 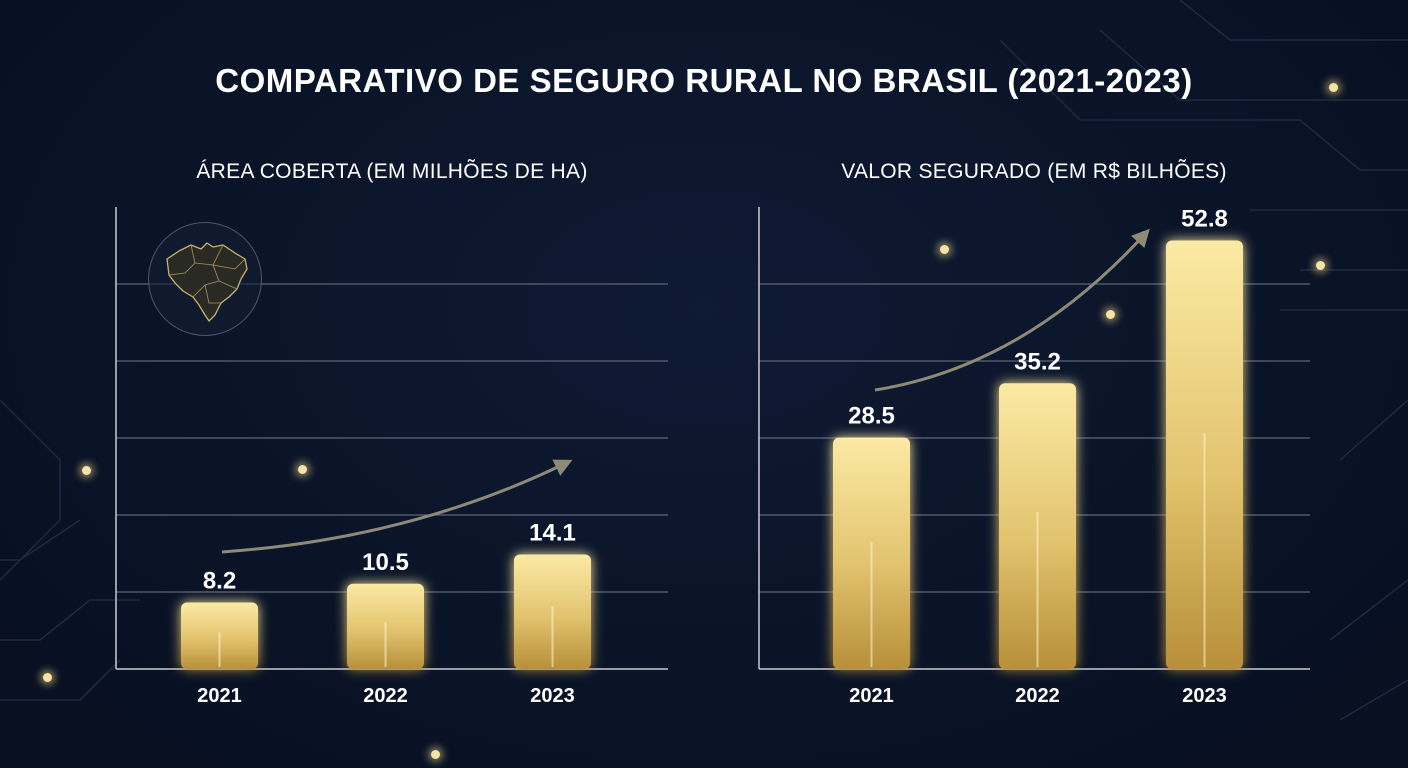 What do you see at coordinates (871, 696) in the screenshot?
I see `valor-category-label: 2021` at bounding box center [871, 696].